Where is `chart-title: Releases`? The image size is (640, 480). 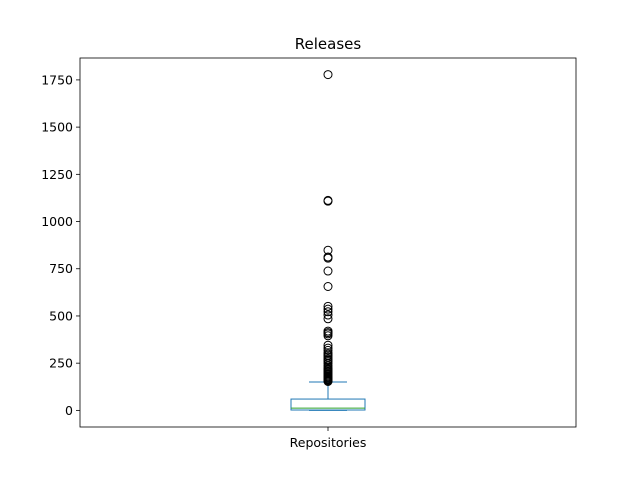
chart-title: Releases is located at coordinates (328, 44).